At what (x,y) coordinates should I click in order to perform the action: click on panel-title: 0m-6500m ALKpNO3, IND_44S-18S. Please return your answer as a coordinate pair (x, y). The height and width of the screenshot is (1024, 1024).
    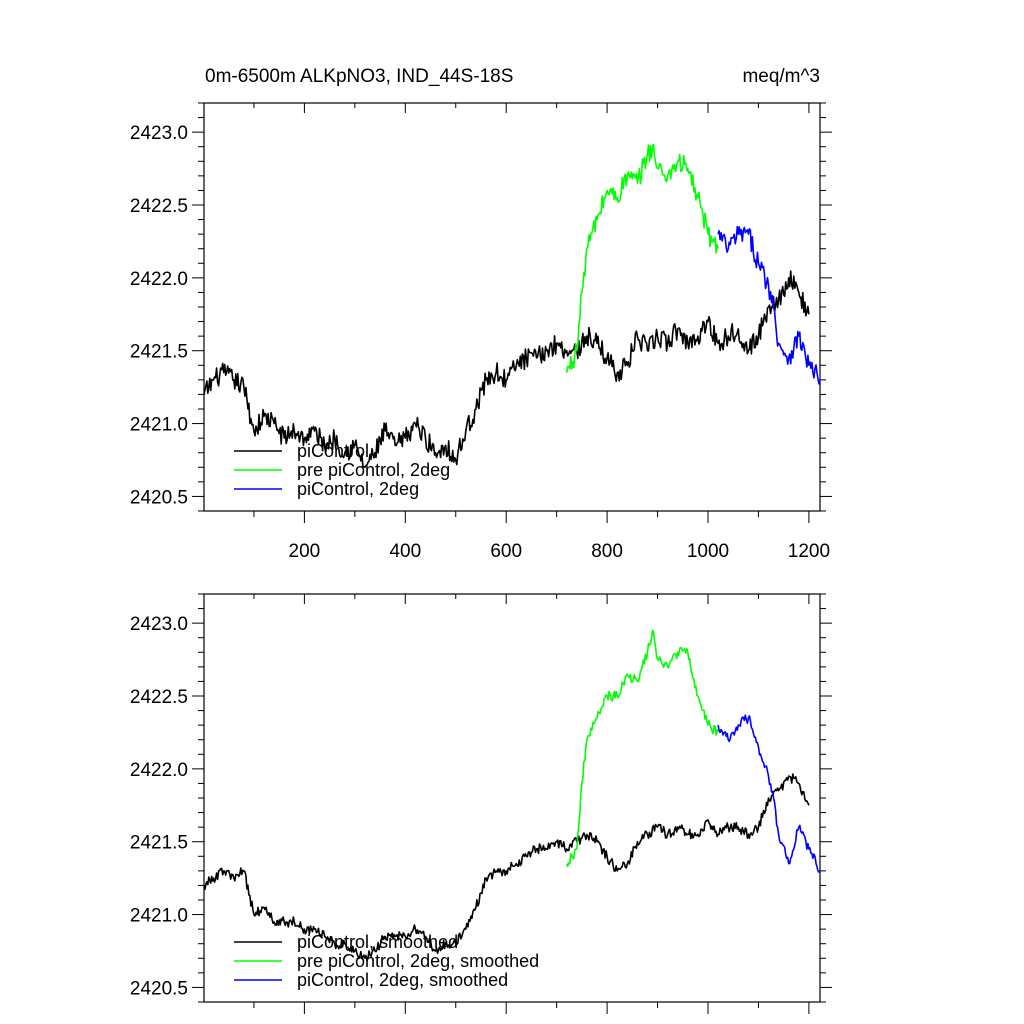
    Looking at the image, I should click on (359, 76).